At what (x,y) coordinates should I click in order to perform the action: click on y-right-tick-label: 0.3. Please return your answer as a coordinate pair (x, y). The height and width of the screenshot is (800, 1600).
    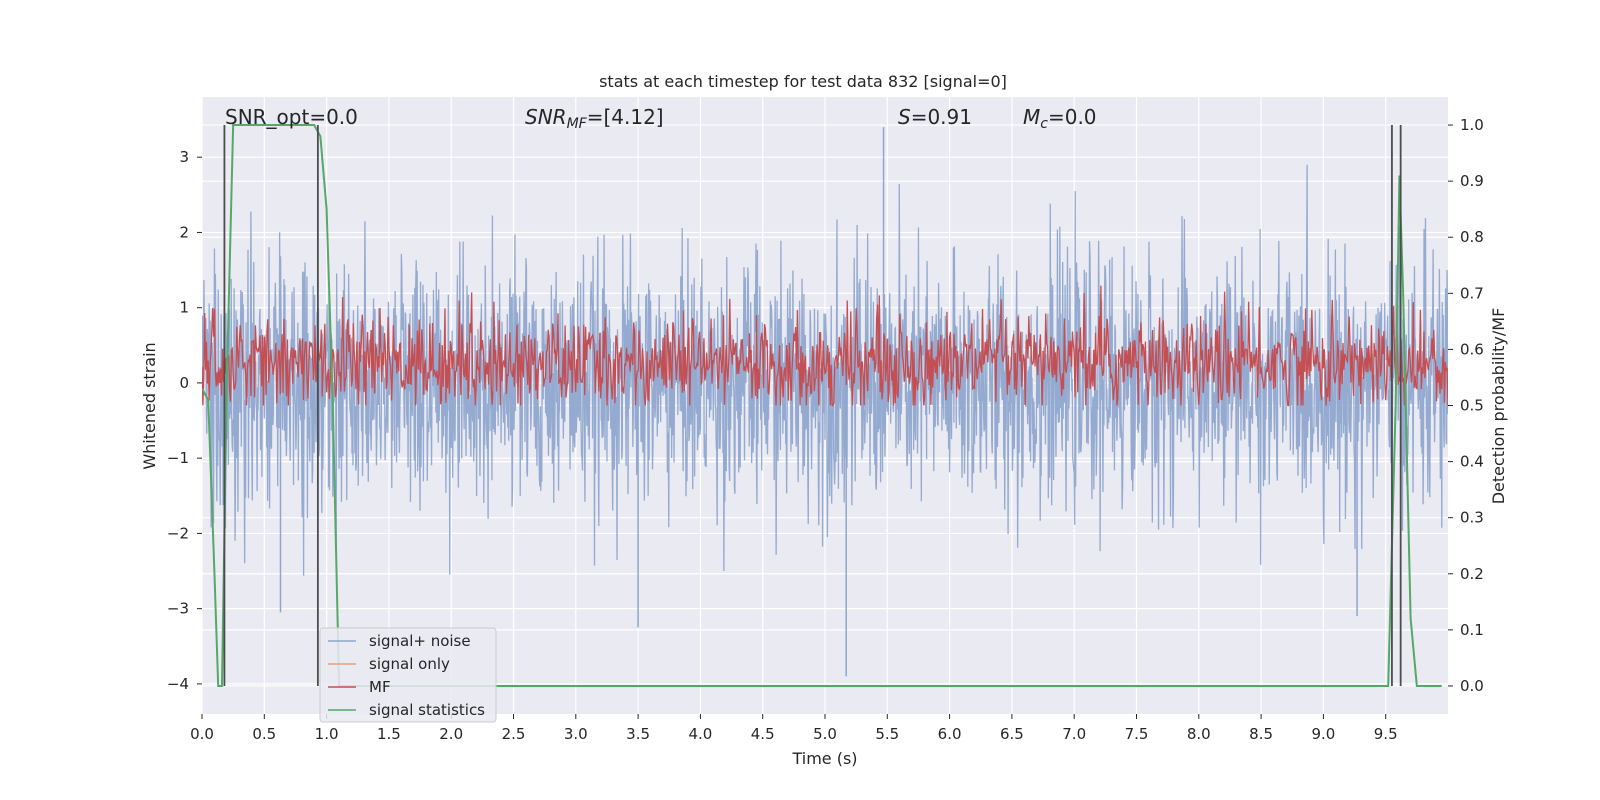
    Looking at the image, I should click on (1472, 518).